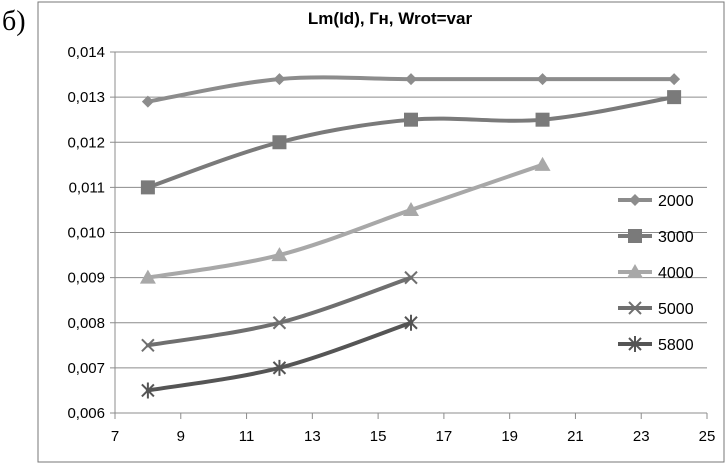 The image size is (726, 469). What do you see at coordinates (707, 436) in the screenshot?
I see `x-tick-label: 25` at bounding box center [707, 436].